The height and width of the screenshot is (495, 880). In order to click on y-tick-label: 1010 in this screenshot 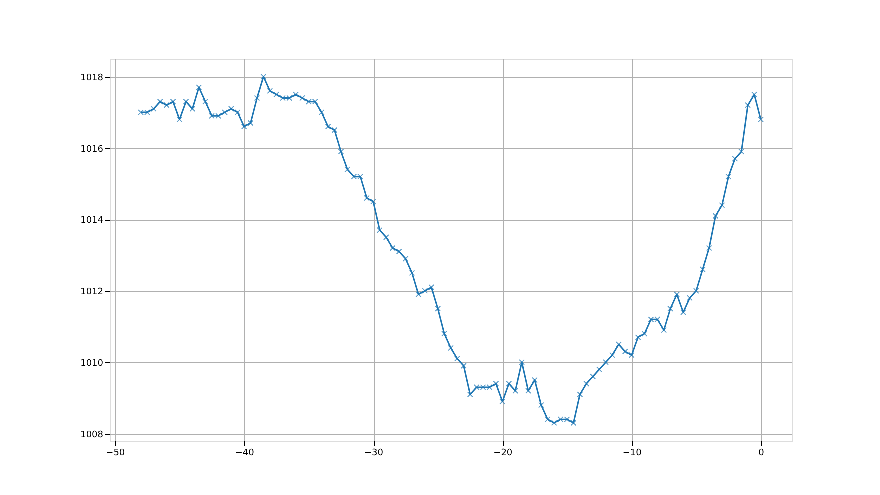, I will do `click(92, 363)`.